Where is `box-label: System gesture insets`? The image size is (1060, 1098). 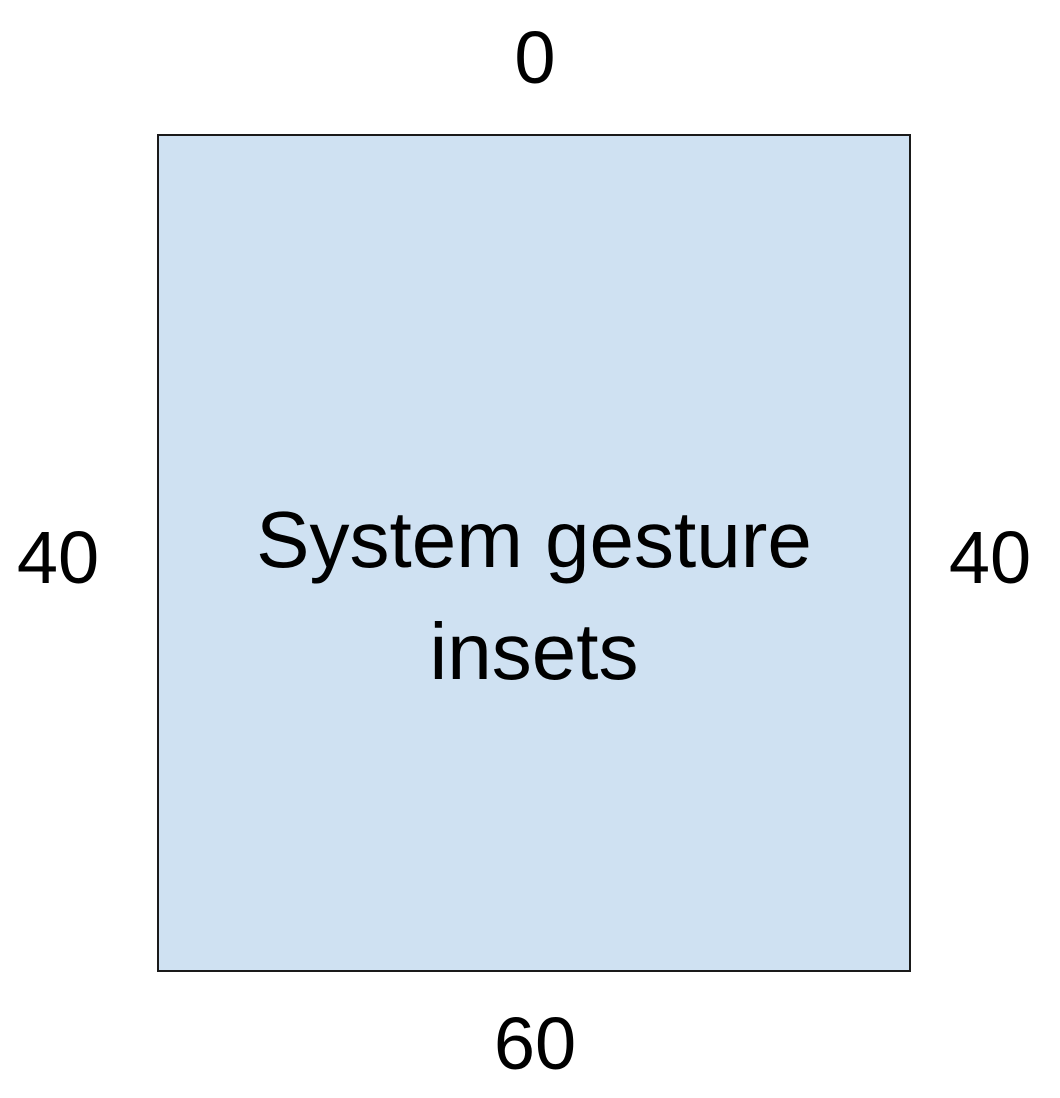 box-label: System gesture insets is located at coordinates (534, 595).